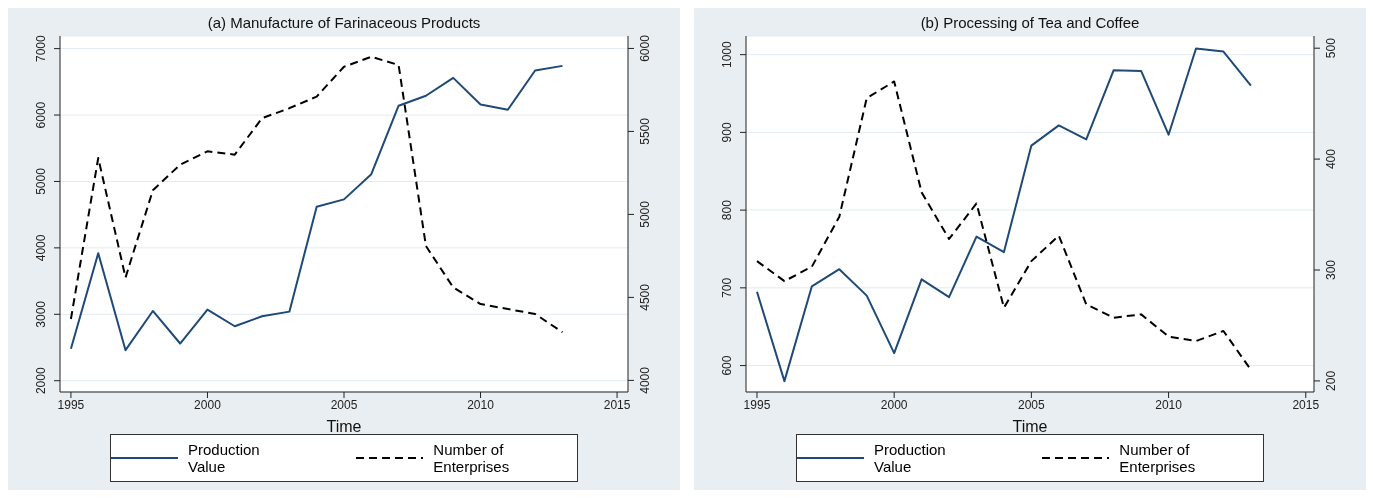  What do you see at coordinates (41, 381) in the screenshot?
I see `y-tick-label: 2000` at bounding box center [41, 381].